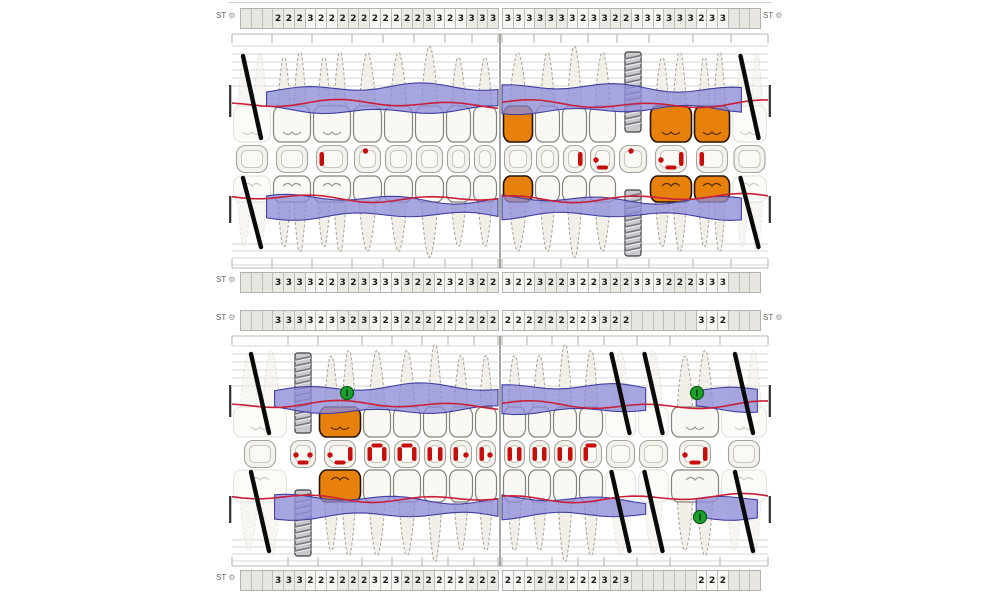 This screenshot has height=600, width=1000. Describe the element at coordinates (779, 15) in the screenshot. I see `gear-icon: ⚙` at that location.